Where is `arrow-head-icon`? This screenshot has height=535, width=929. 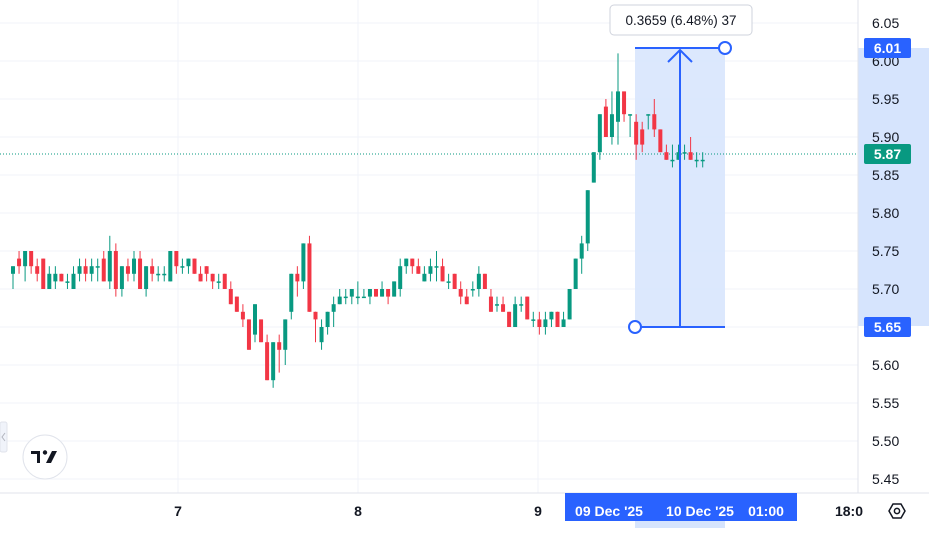 arrow-head-icon is located at coordinates (680, 55).